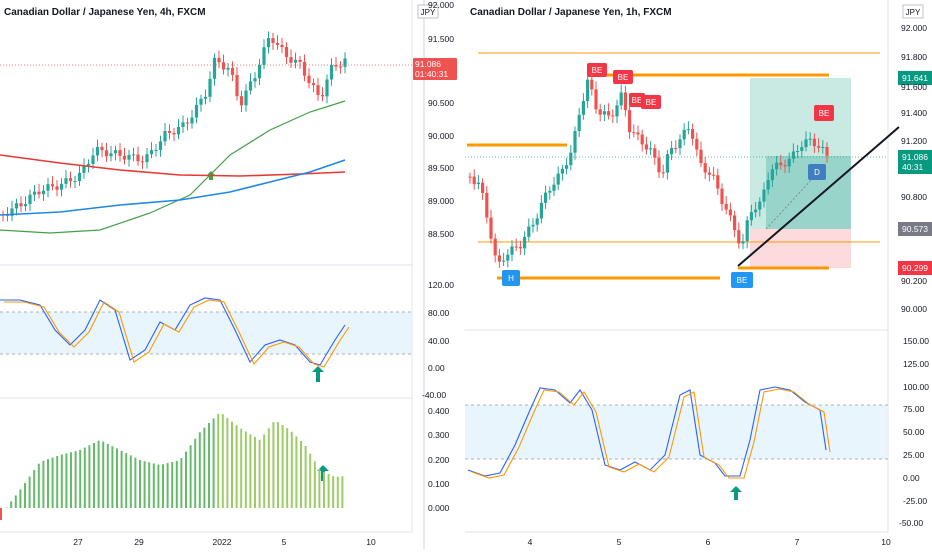 Image resolution: width=932 pixels, height=555 pixels. I want to click on right-y-tick: 91.800, so click(914, 57).